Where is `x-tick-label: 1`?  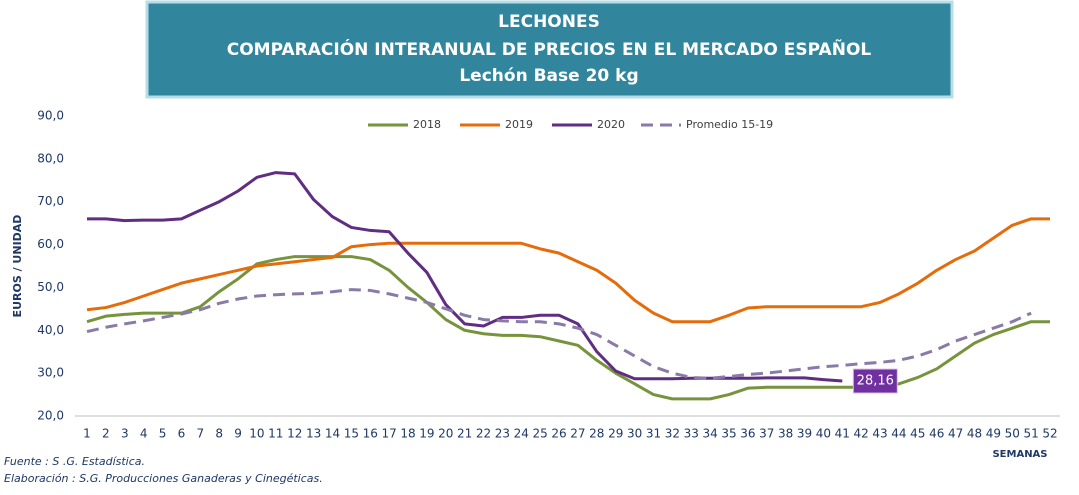 x-tick-label: 1 is located at coordinates (87, 434).